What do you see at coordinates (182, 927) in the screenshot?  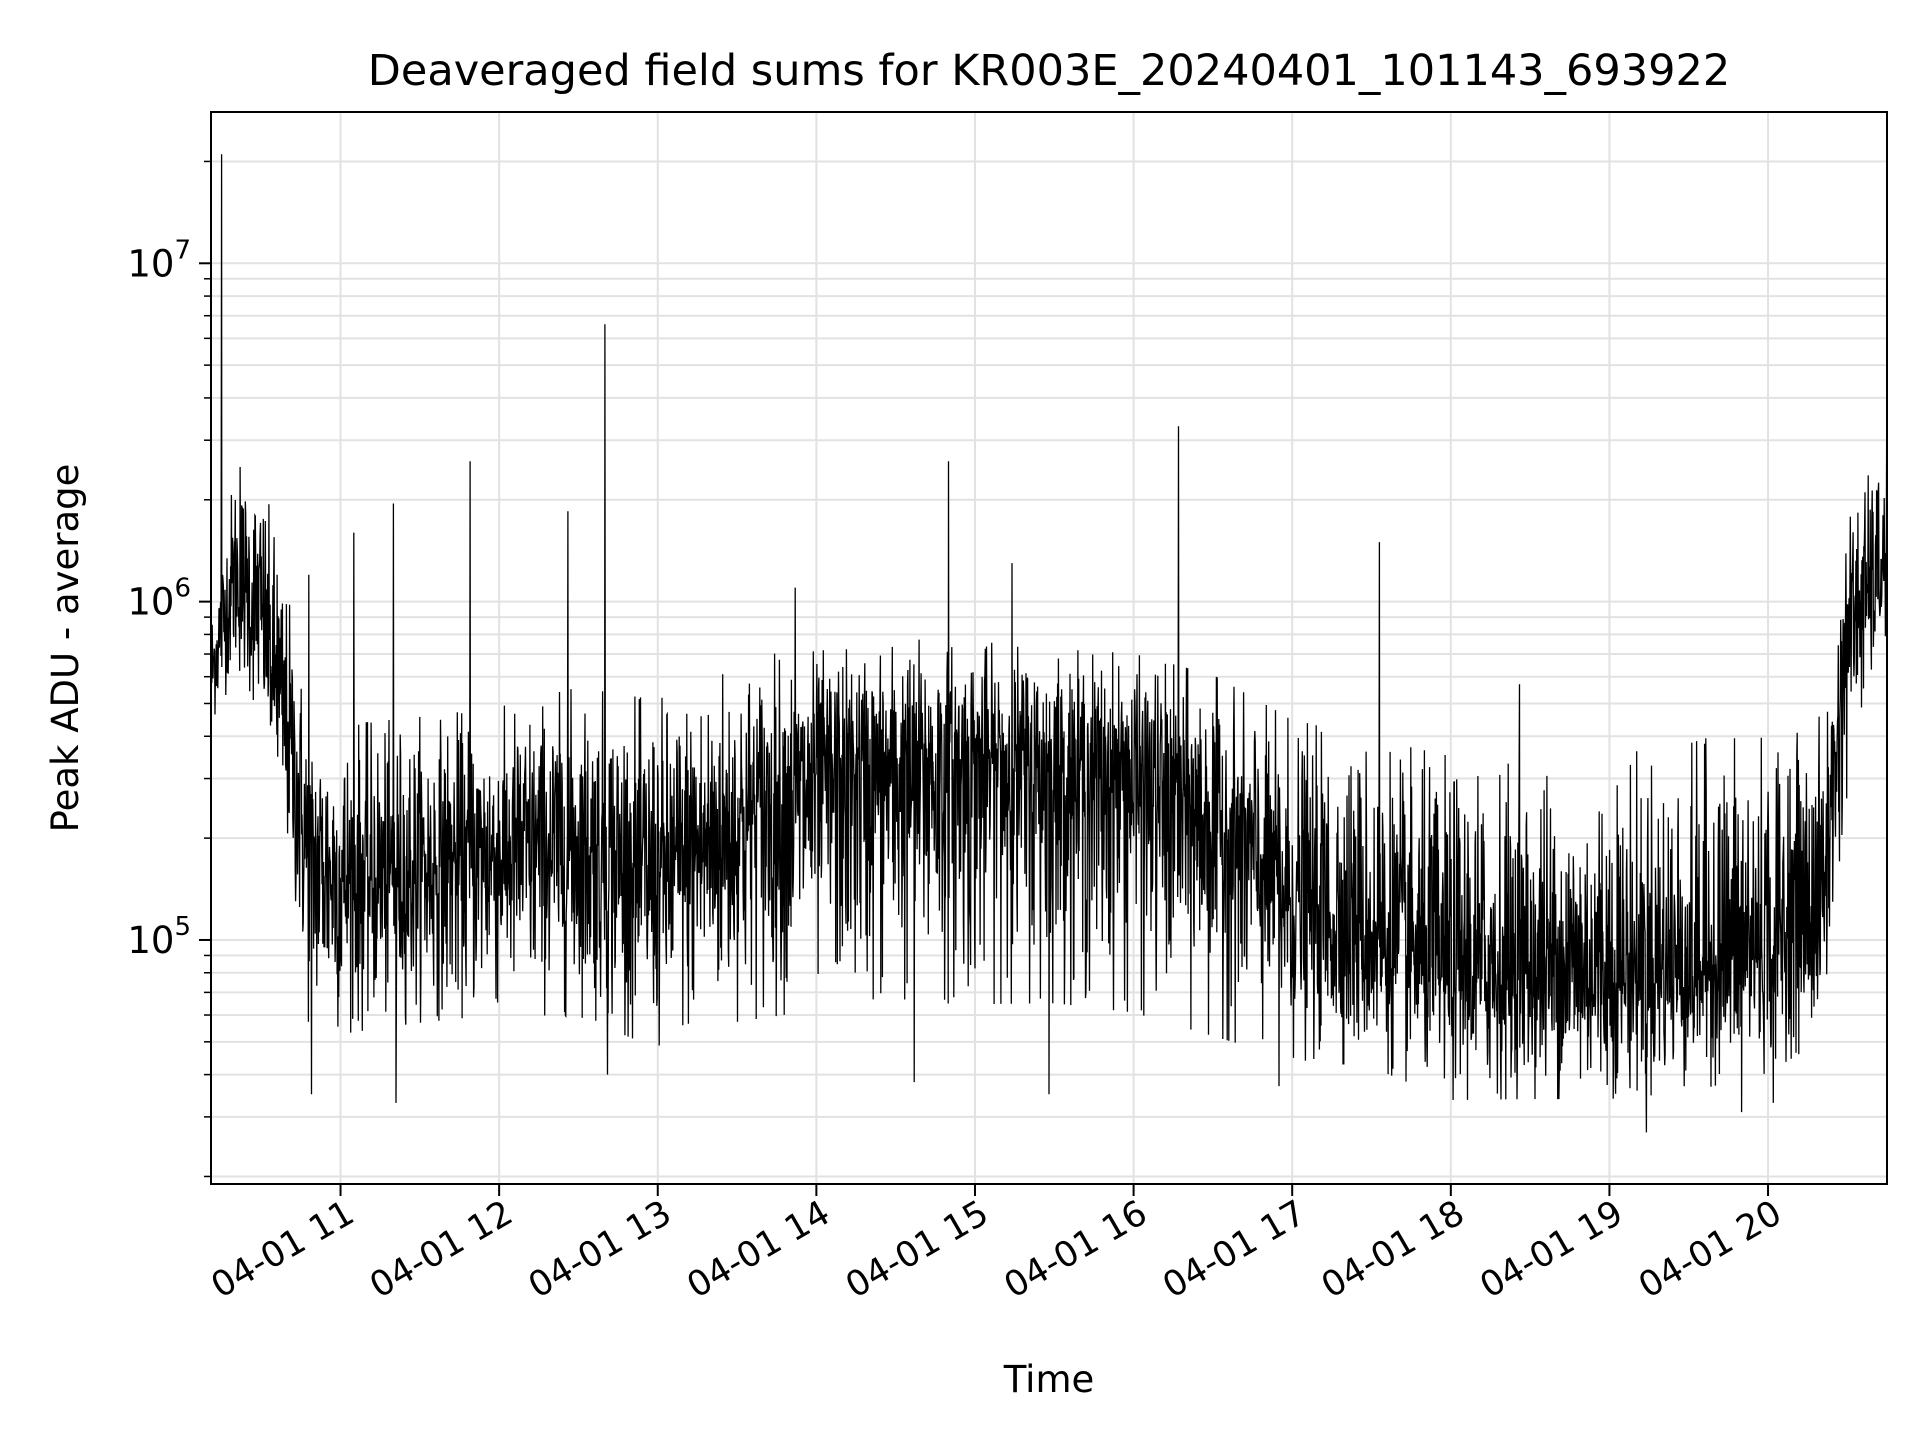 I see `y-tick-exponent: 5` at bounding box center [182, 927].